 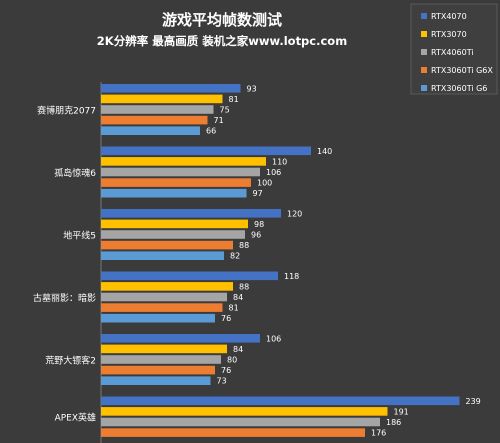 I want to click on category-label: 地平线5, so click(x=79, y=236).